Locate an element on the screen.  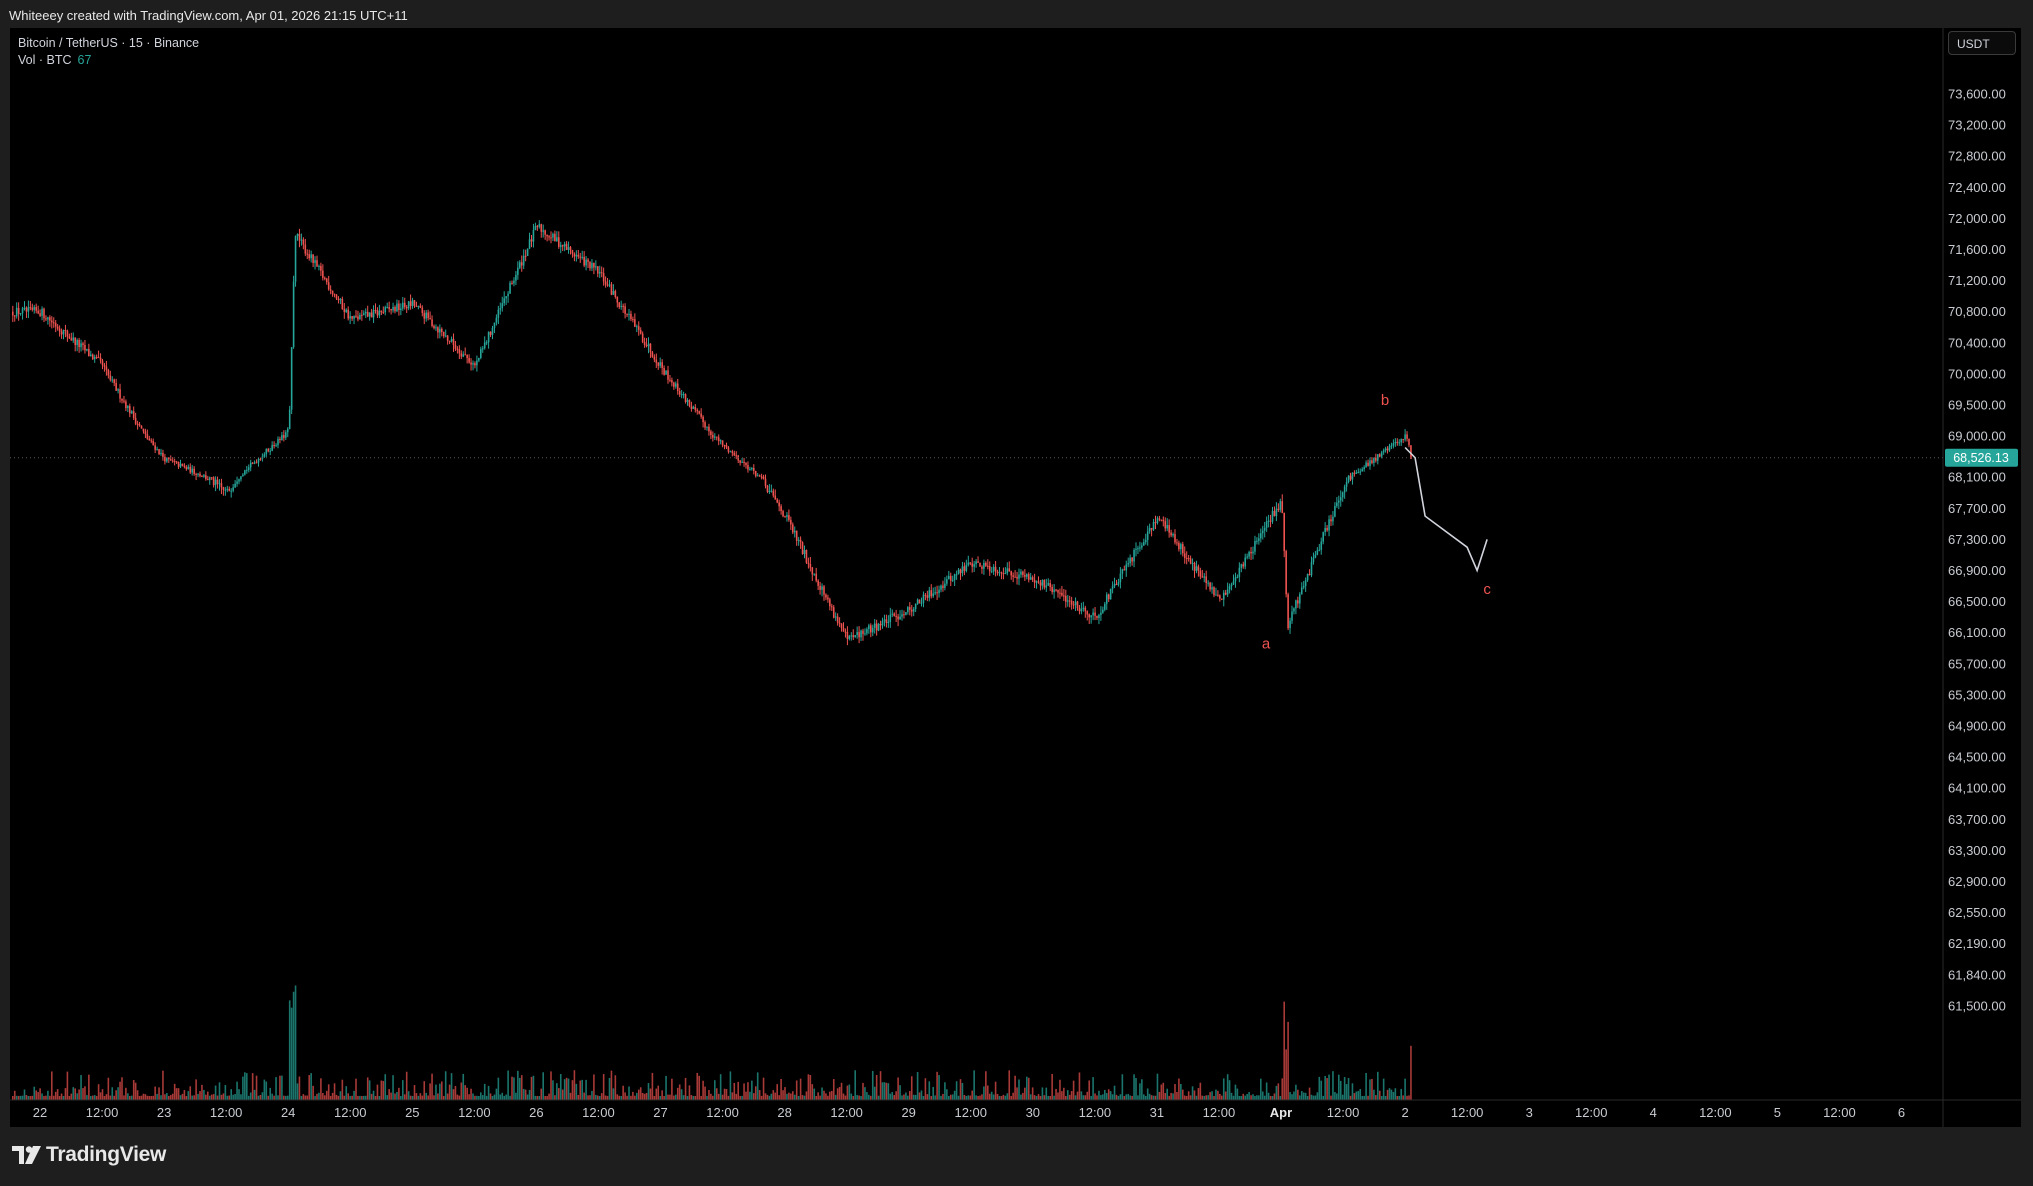
tradingview-logo: TradingView is located at coordinates (89, 1156).